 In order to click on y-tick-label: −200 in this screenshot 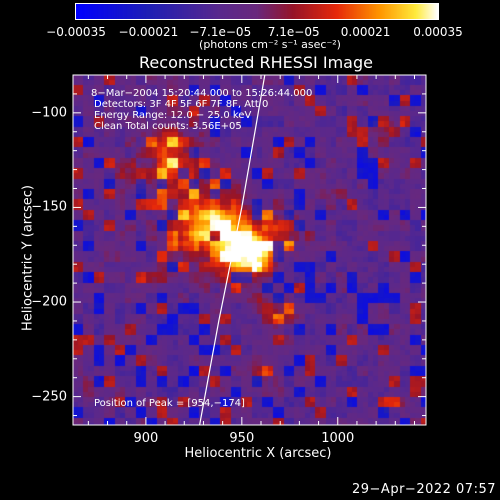, I will do `click(49, 302)`.